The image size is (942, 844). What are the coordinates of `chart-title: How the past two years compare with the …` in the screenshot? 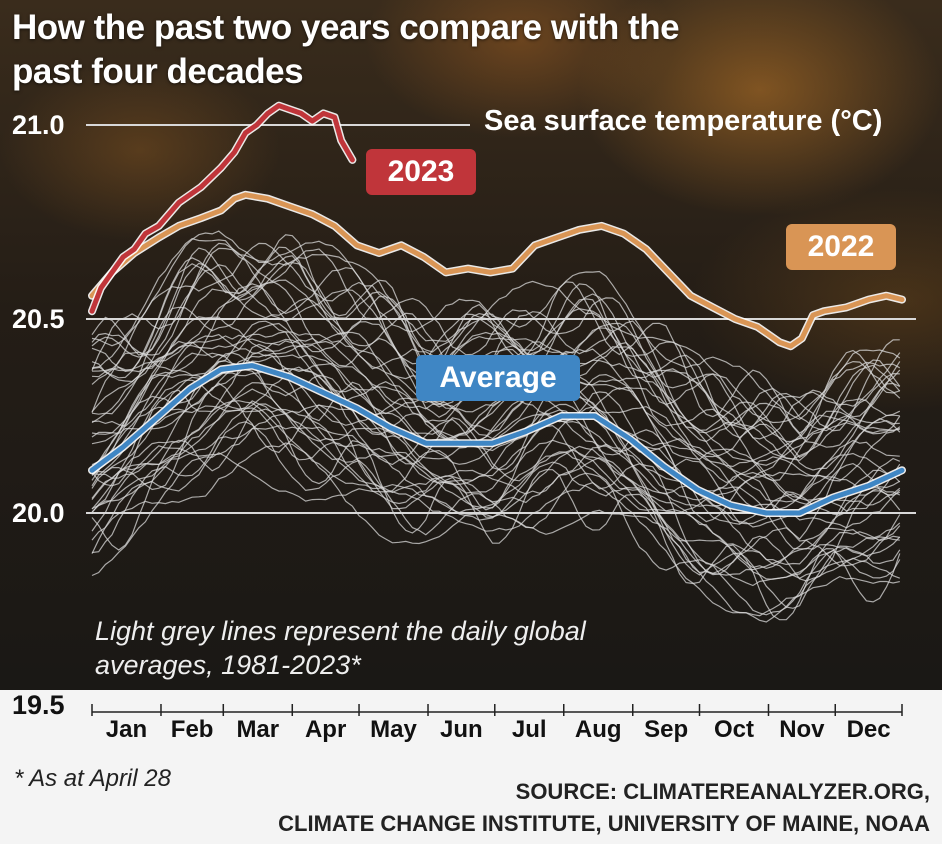 It's located at (346, 49).